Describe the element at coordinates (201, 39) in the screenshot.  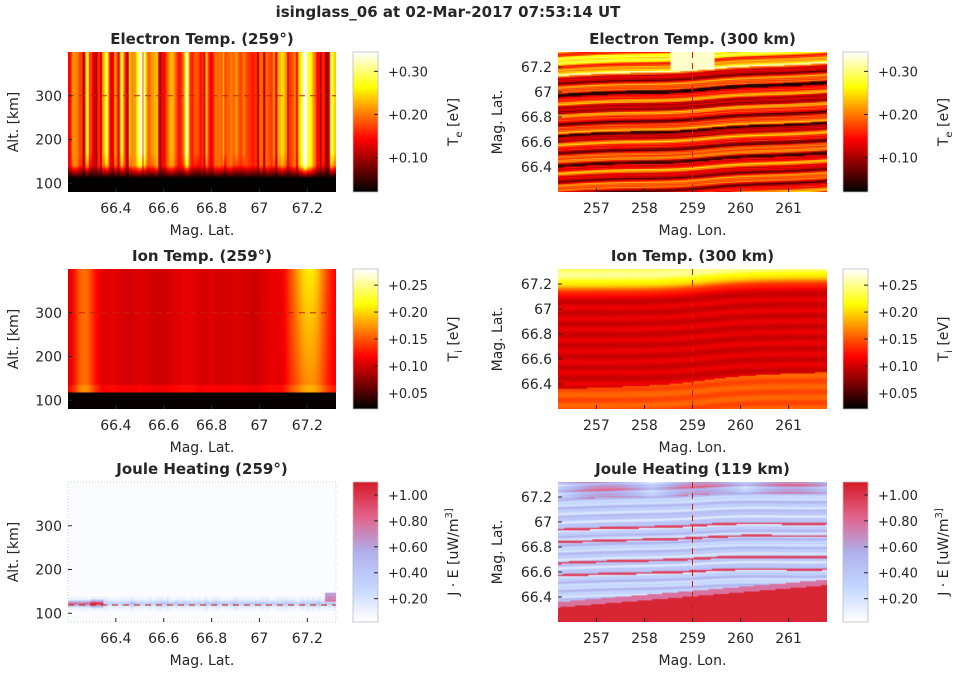
I see `panel-title: Electron Temp. (259°)` at that location.